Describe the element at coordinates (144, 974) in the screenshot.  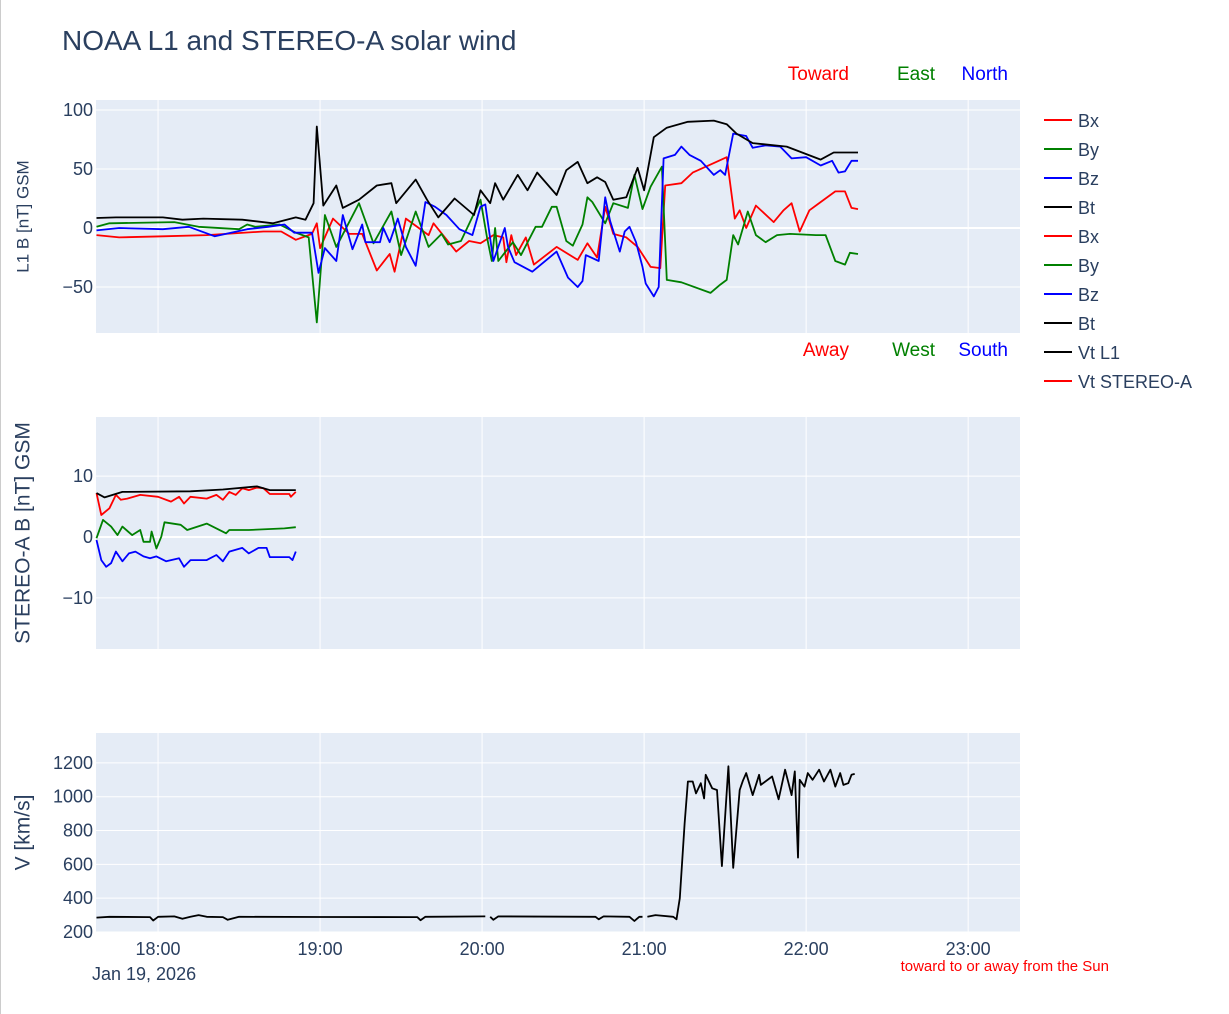
I see `x-date-label: Jan 19, 2026` at that location.